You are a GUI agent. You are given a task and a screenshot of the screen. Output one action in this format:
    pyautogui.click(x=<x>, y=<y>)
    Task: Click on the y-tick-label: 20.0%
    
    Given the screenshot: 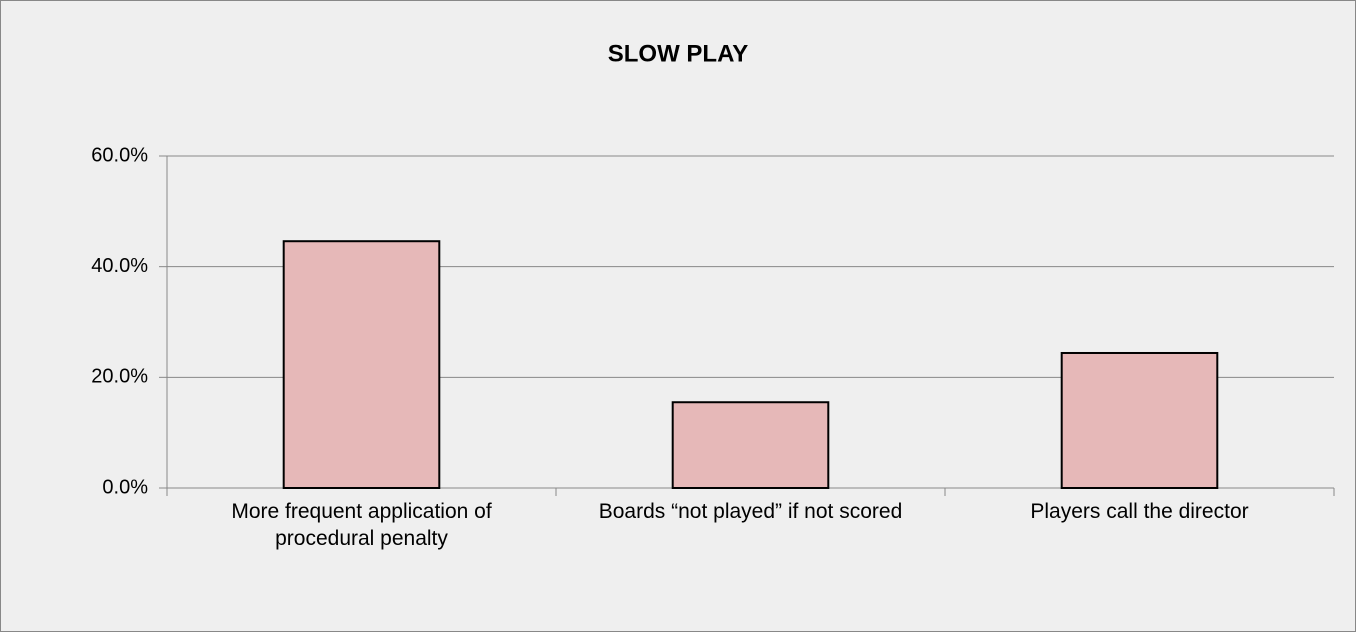 What is the action you would take?
    pyautogui.click(x=119, y=377)
    